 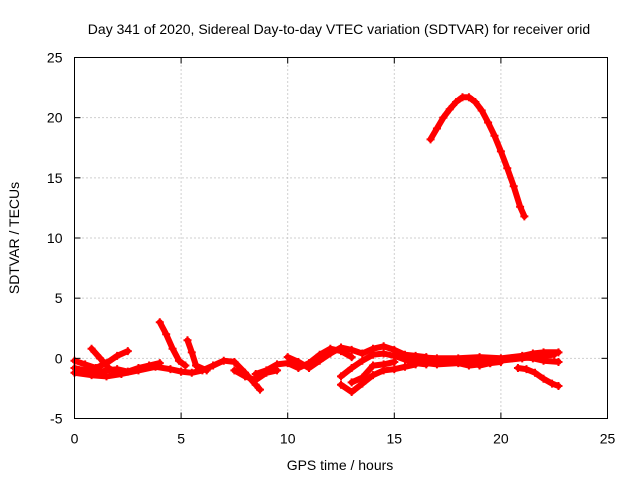 What do you see at coordinates (56, 419) in the screenshot?
I see `y-tick-label: -5` at bounding box center [56, 419].